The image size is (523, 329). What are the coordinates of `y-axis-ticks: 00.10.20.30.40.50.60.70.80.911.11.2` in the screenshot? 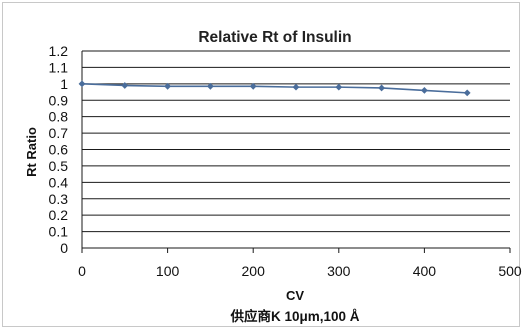 It's located at (59, 149).